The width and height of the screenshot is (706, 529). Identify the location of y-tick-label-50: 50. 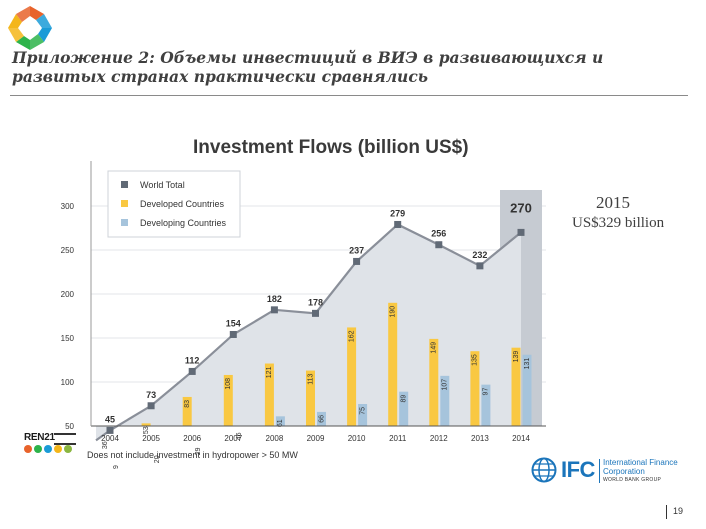
(69, 426).